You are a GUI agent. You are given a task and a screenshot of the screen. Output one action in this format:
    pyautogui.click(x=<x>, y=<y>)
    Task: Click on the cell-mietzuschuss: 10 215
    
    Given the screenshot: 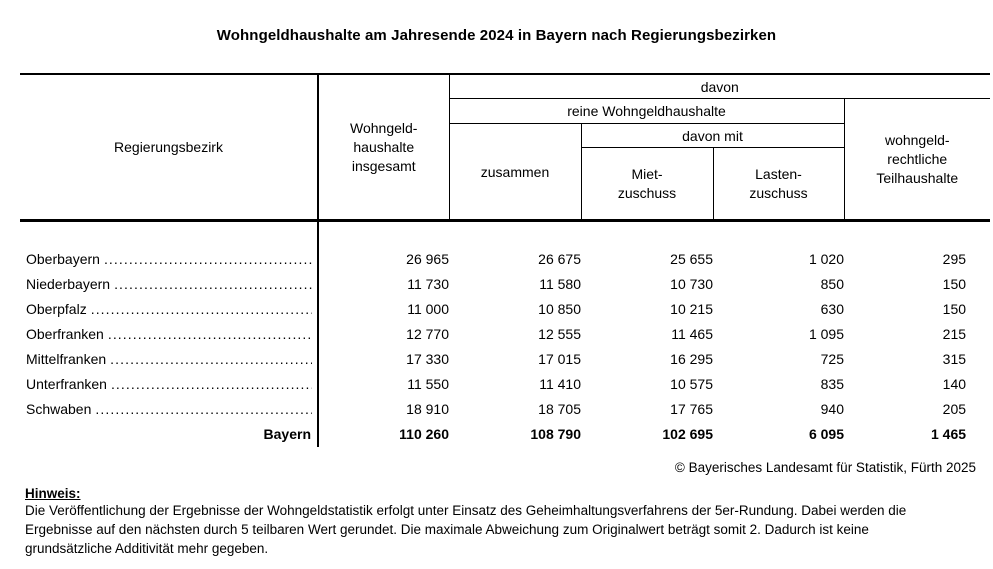 What is the action you would take?
    pyautogui.click(x=691, y=309)
    